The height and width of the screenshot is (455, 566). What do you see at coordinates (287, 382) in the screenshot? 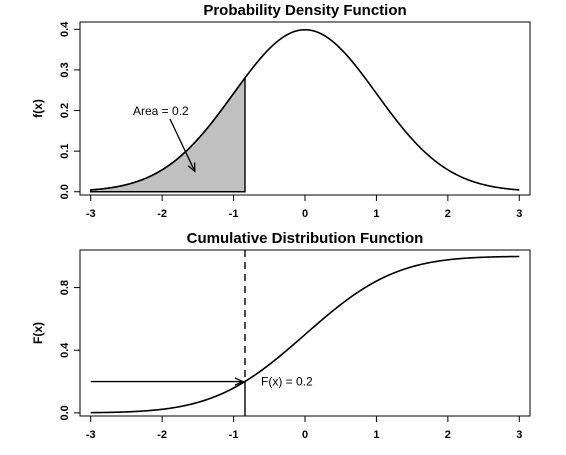
I see `cdf-annotation: F(x) = 0.2` at bounding box center [287, 382].